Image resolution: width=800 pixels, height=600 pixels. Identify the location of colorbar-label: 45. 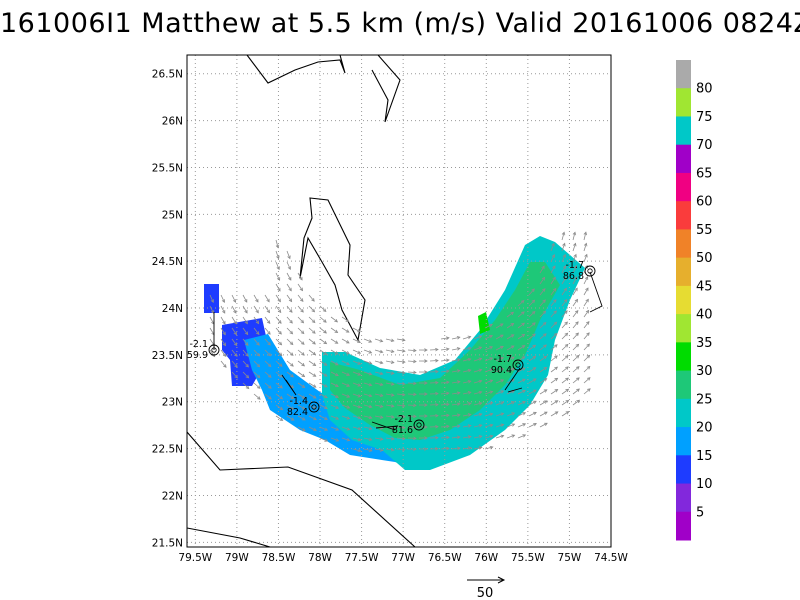
(704, 286).